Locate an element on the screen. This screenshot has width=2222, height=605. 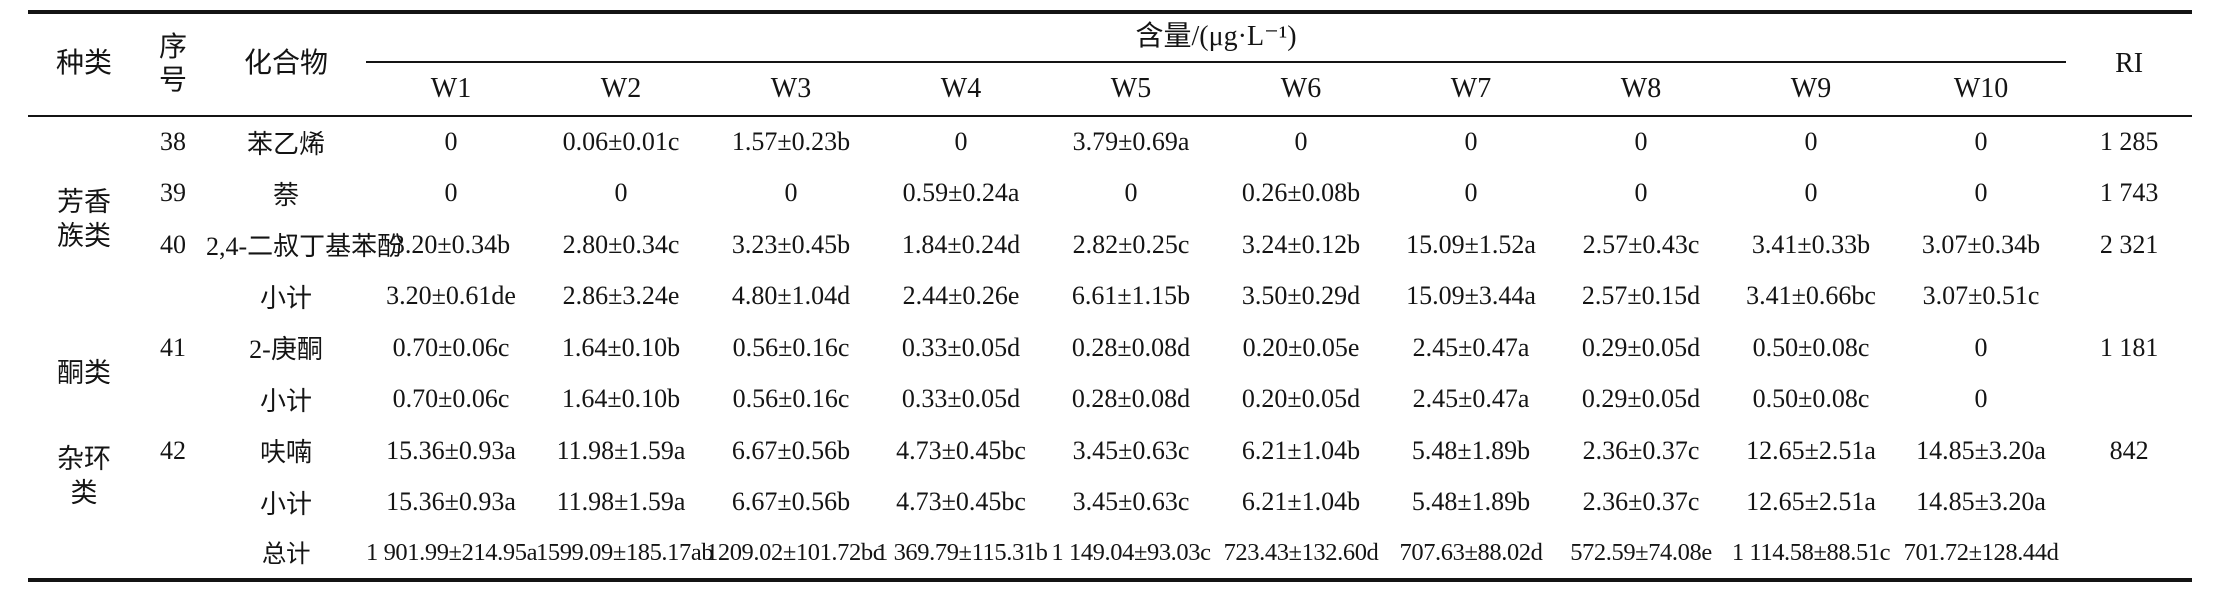
value-cell: 3.45±0.63c is located at coordinates (1131, 450).